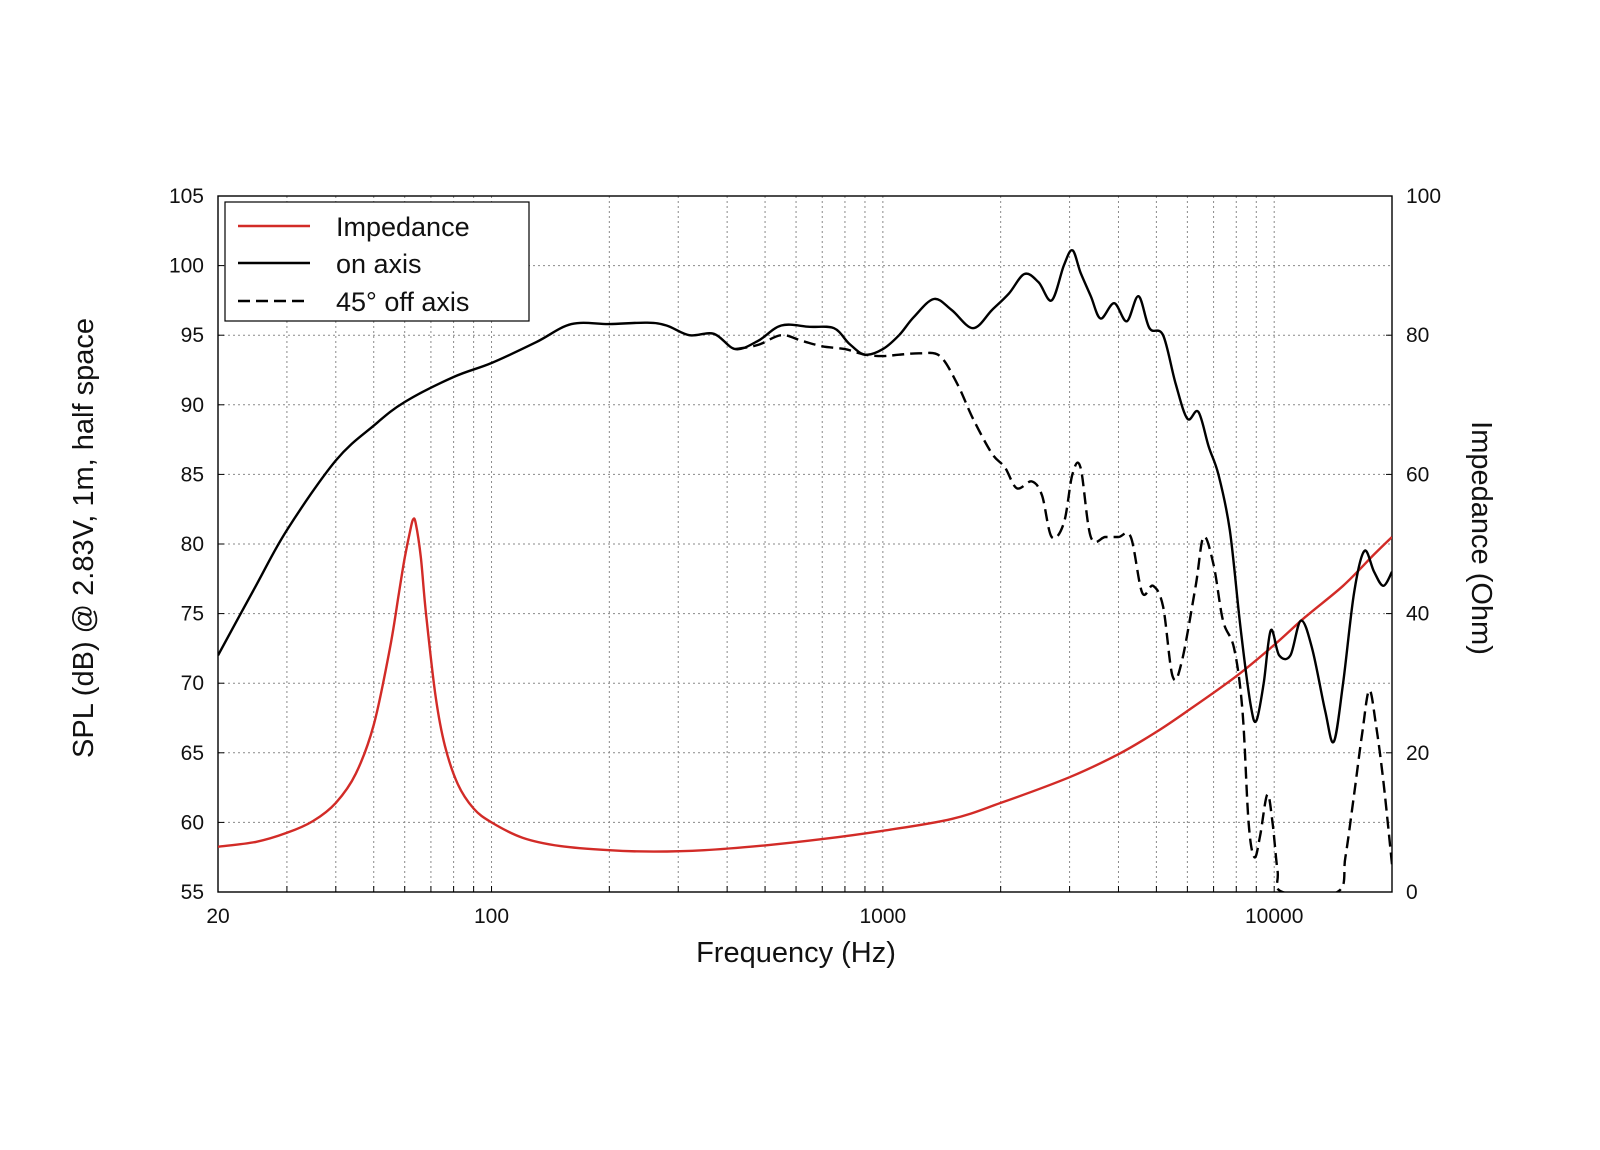 Image resolution: width=1600 pixels, height=1150 pixels. What do you see at coordinates (1417, 753) in the screenshot?
I see `right-y-tick-label: 20` at bounding box center [1417, 753].